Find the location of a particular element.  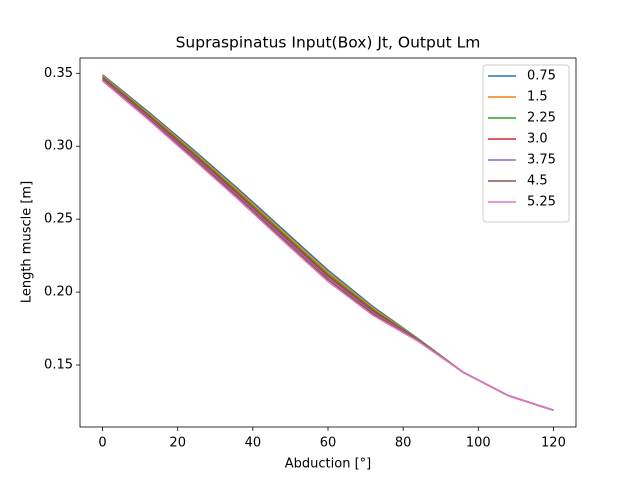

x-tick-label: 0 is located at coordinates (102, 443).